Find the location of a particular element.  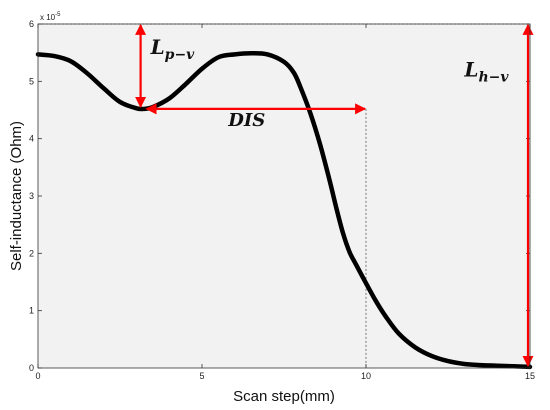

dis-label: DIS is located at coordinates (246, 120).